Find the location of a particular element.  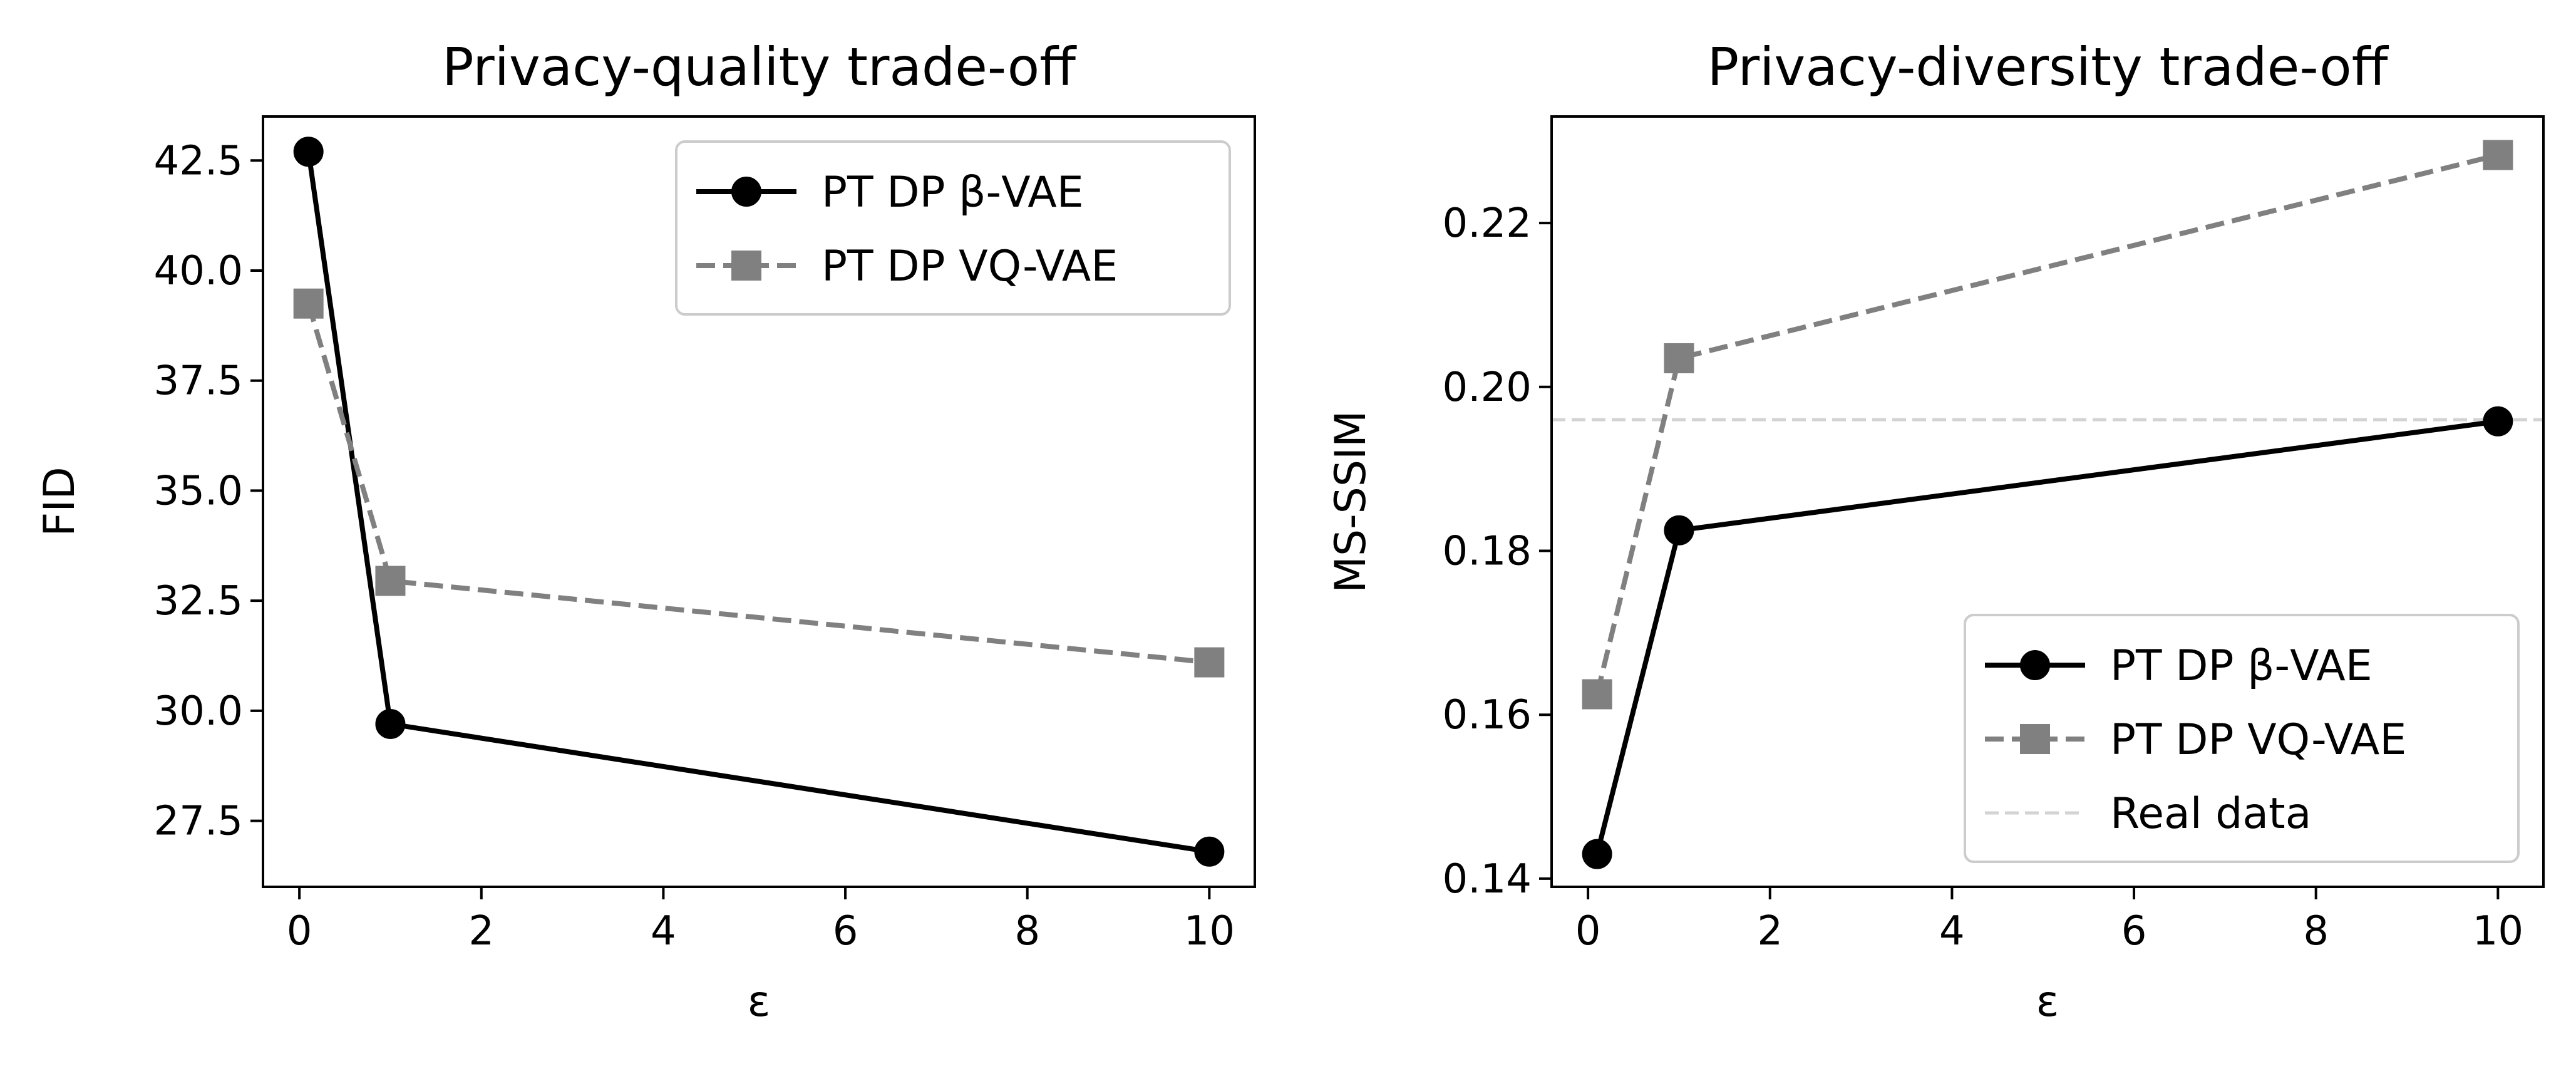

y-axis-label: MS-SSIM is located at coordinates (1351, 501).